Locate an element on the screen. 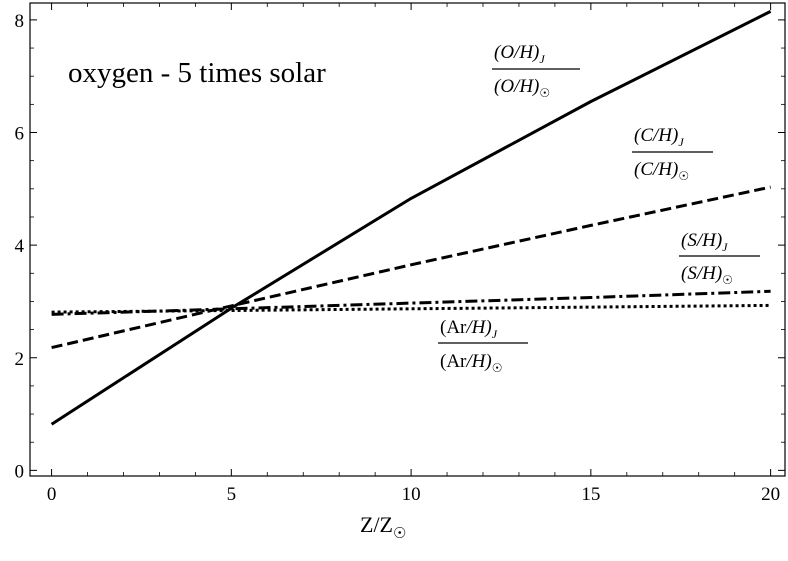  x-tick-label: 0 is located at coordinates (52, 494).